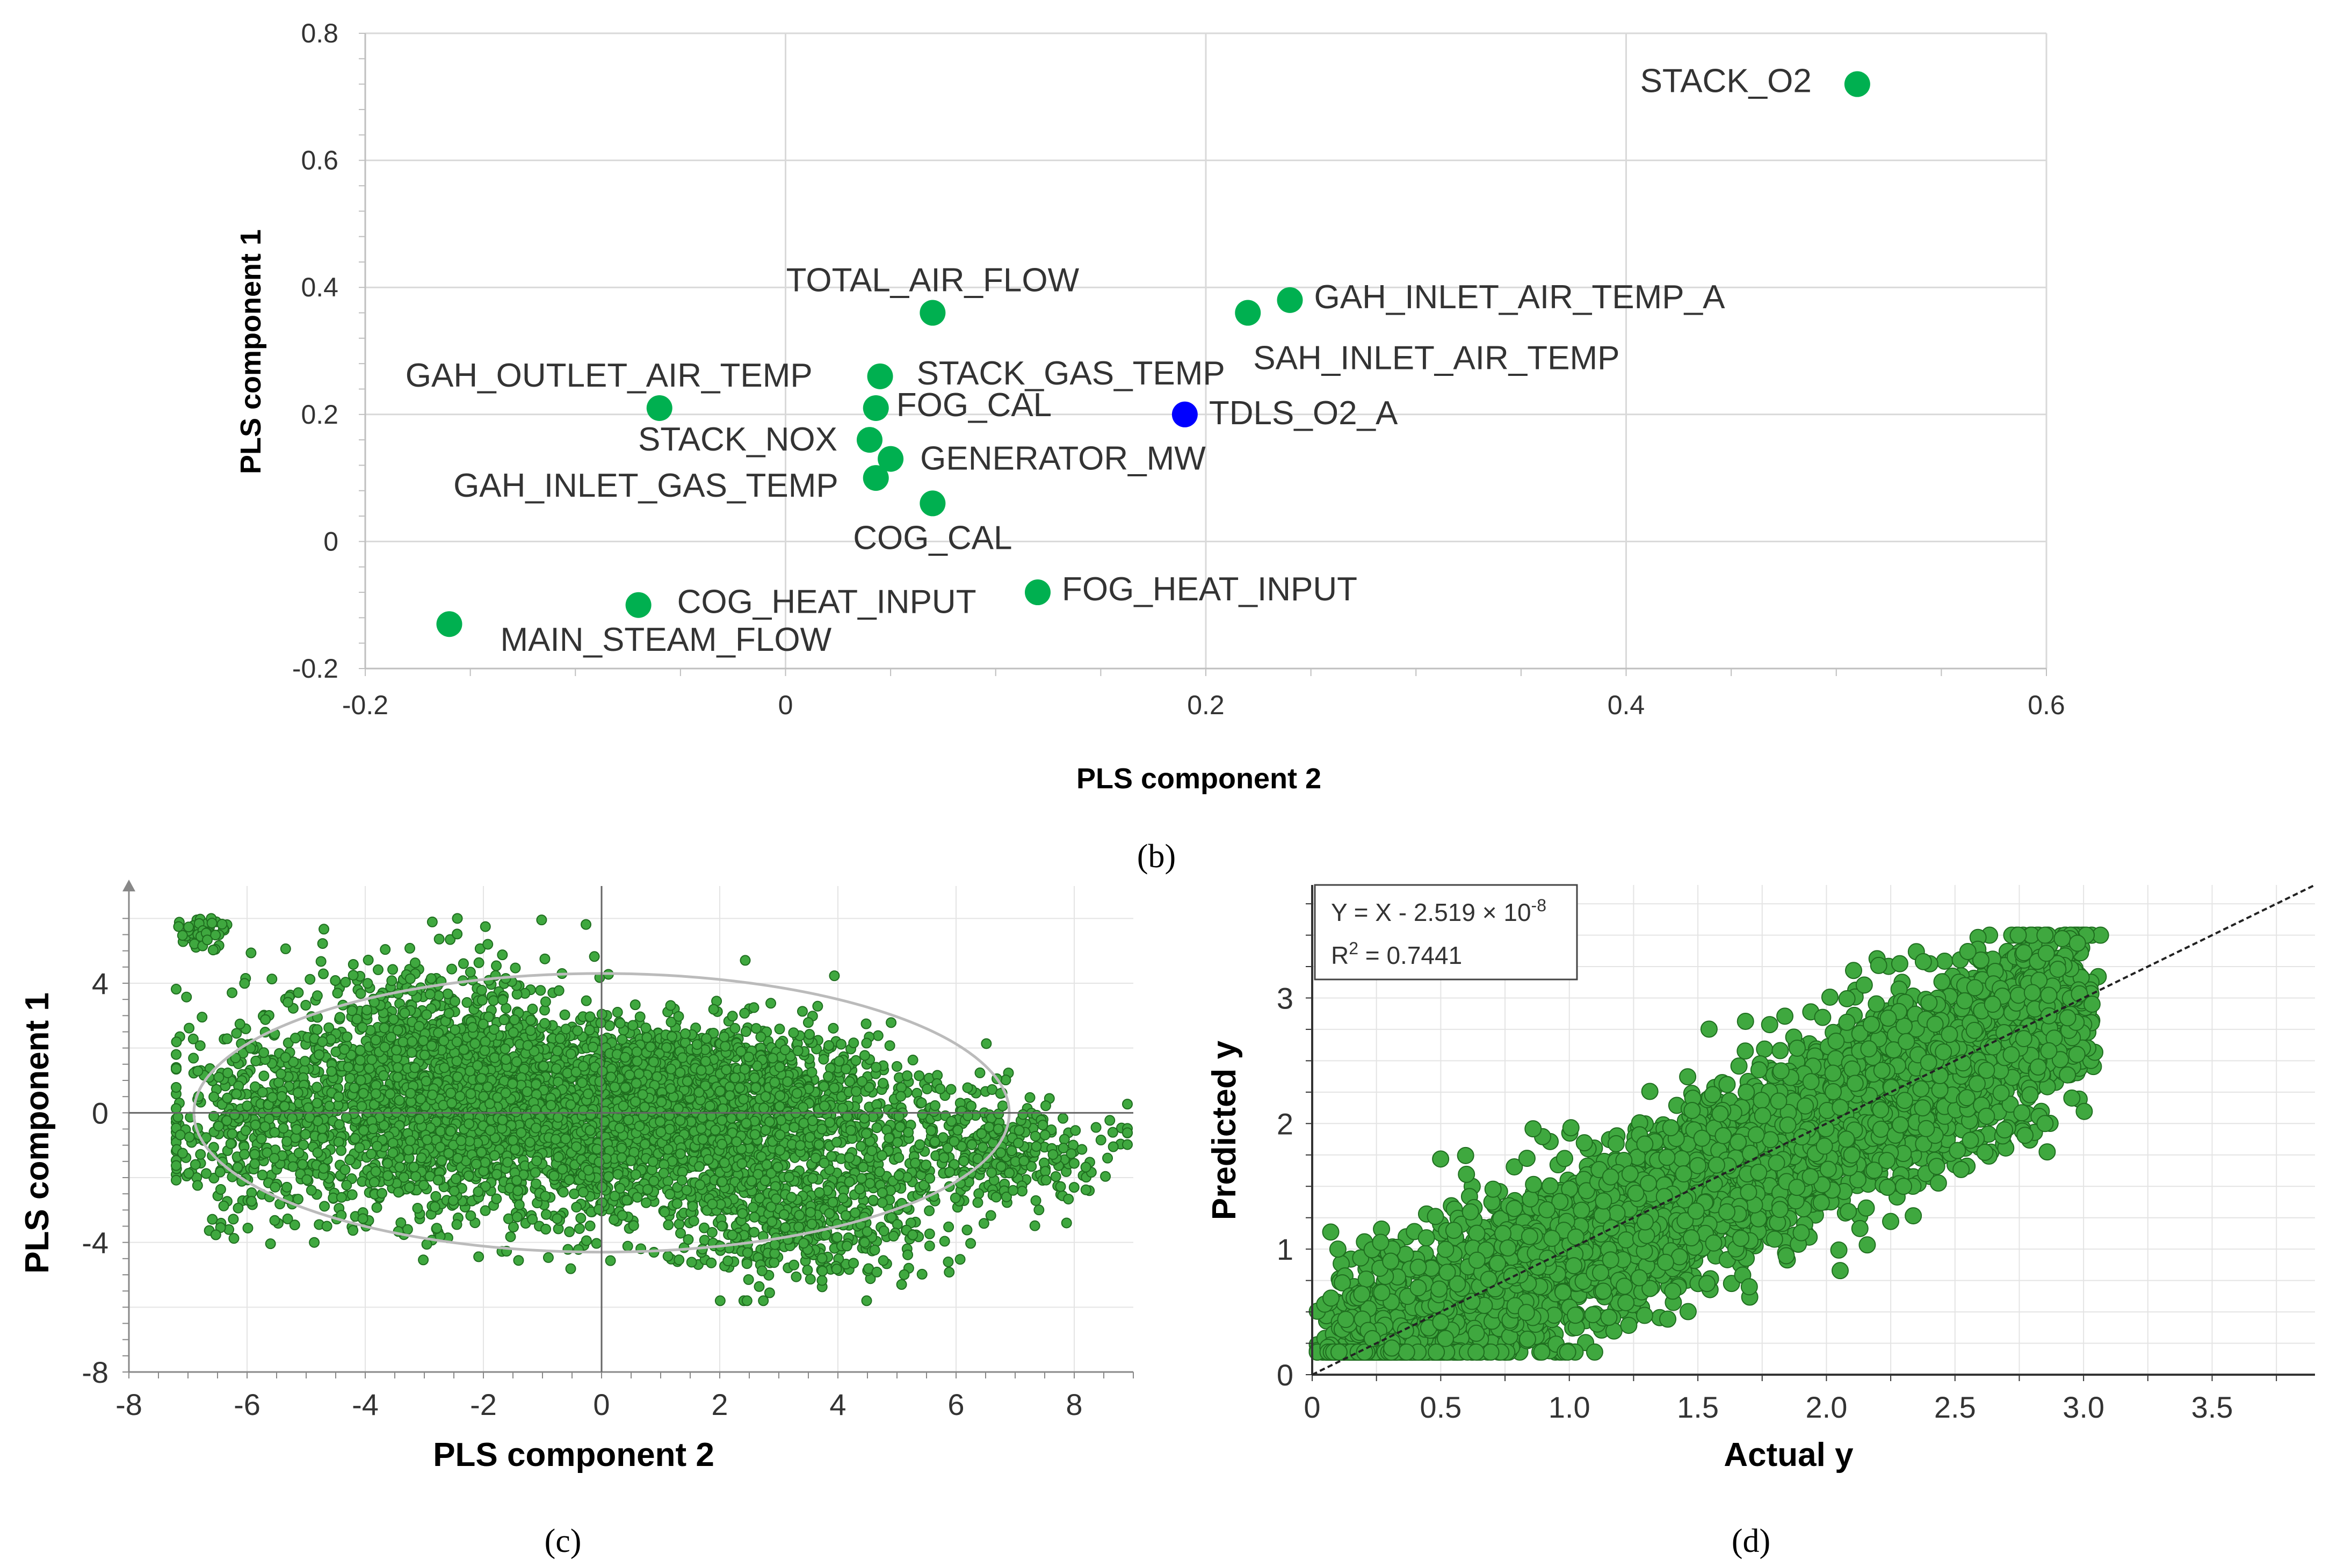  What do you see at coordinates (786, 705) in the screenshot?
I see `panel-b-x-tick-label: 0` at bounding box center [786, 705].